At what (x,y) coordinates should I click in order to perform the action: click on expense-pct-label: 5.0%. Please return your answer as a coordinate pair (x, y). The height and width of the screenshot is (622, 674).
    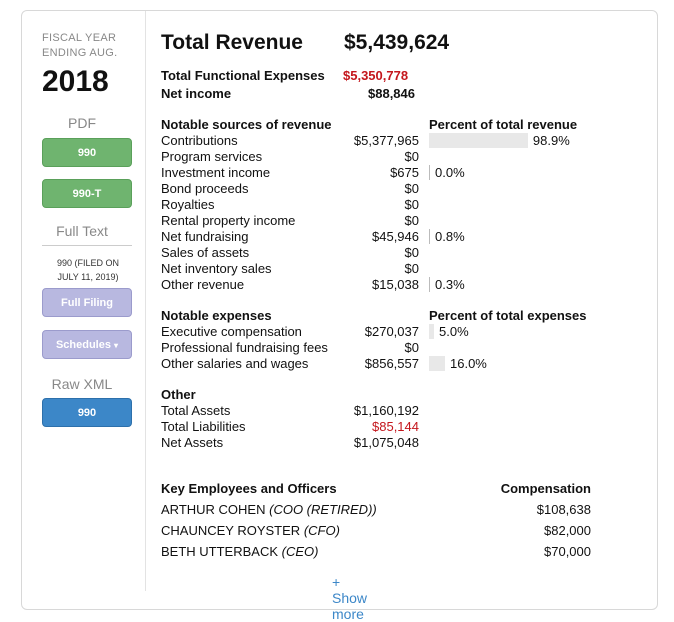
    Looking at the image, I should click on (454, 331).